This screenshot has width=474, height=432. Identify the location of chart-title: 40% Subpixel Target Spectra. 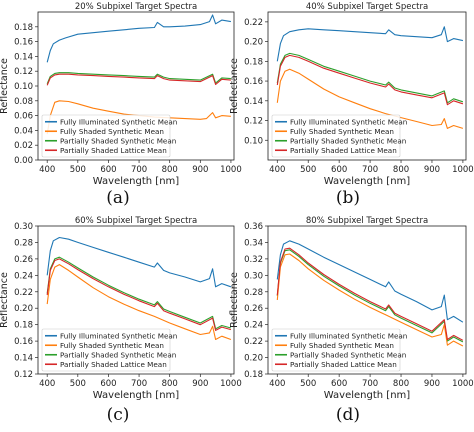
(367, 7).